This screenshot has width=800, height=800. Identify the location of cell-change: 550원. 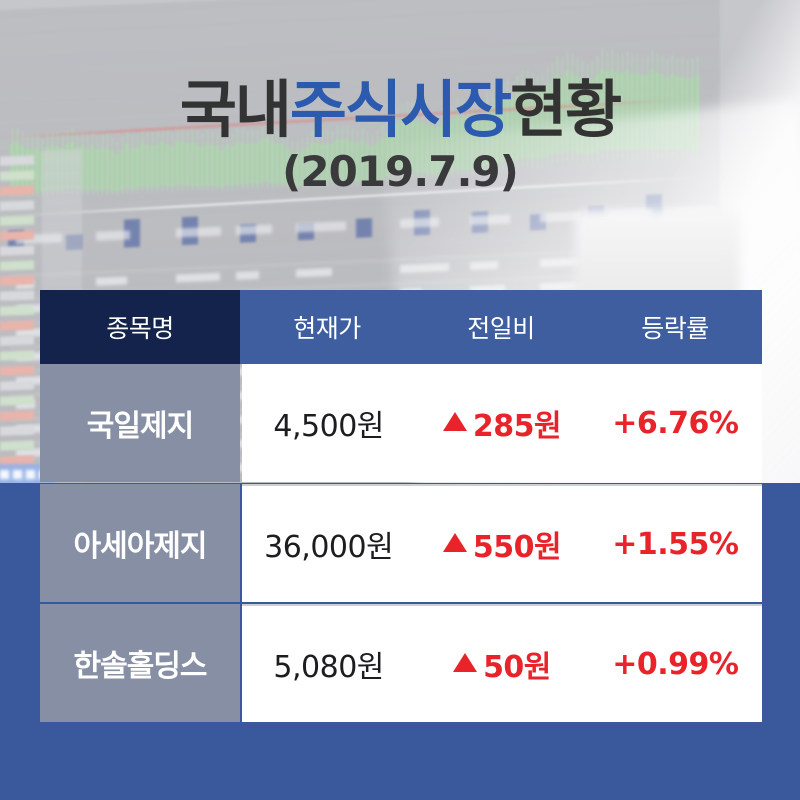
(501, 544).